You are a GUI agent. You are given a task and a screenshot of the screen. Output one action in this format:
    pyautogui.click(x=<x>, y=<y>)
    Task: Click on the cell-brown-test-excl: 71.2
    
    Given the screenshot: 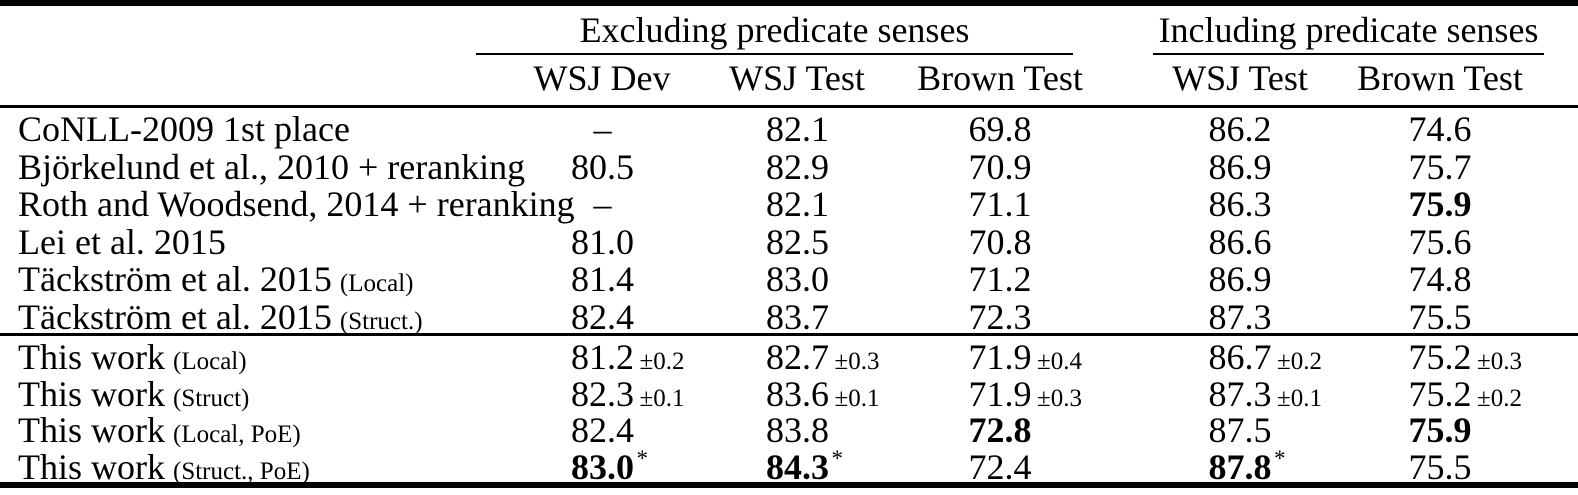 What is the action you would take?
    pyautogui.click(x=1000, y=279)
    